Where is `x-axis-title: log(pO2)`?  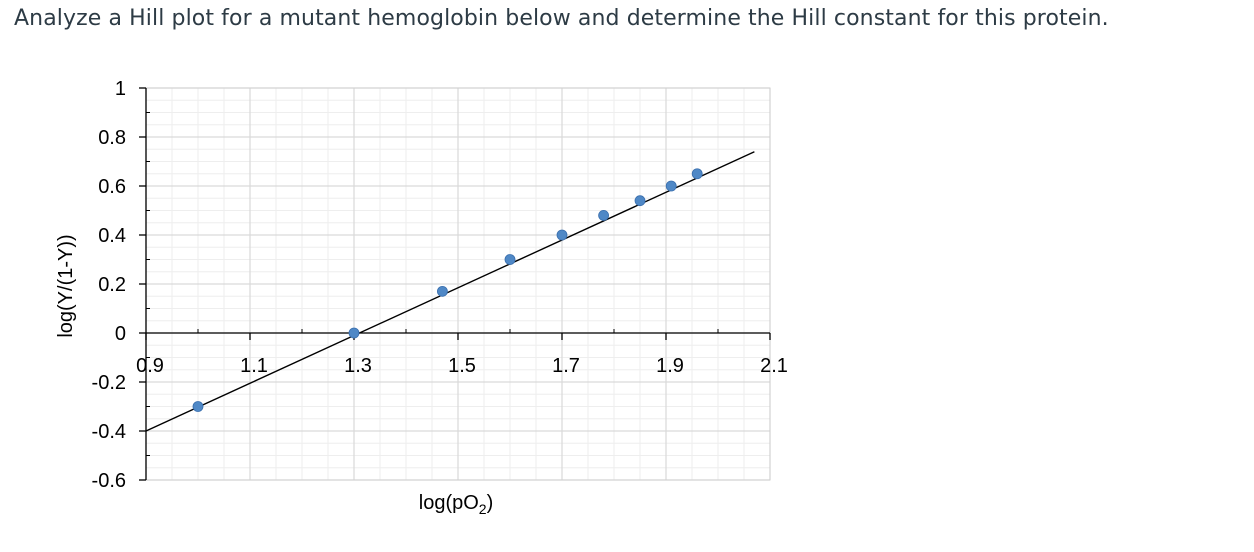 x-axis-title: log(pO2) is located at coordinates (456, 504).